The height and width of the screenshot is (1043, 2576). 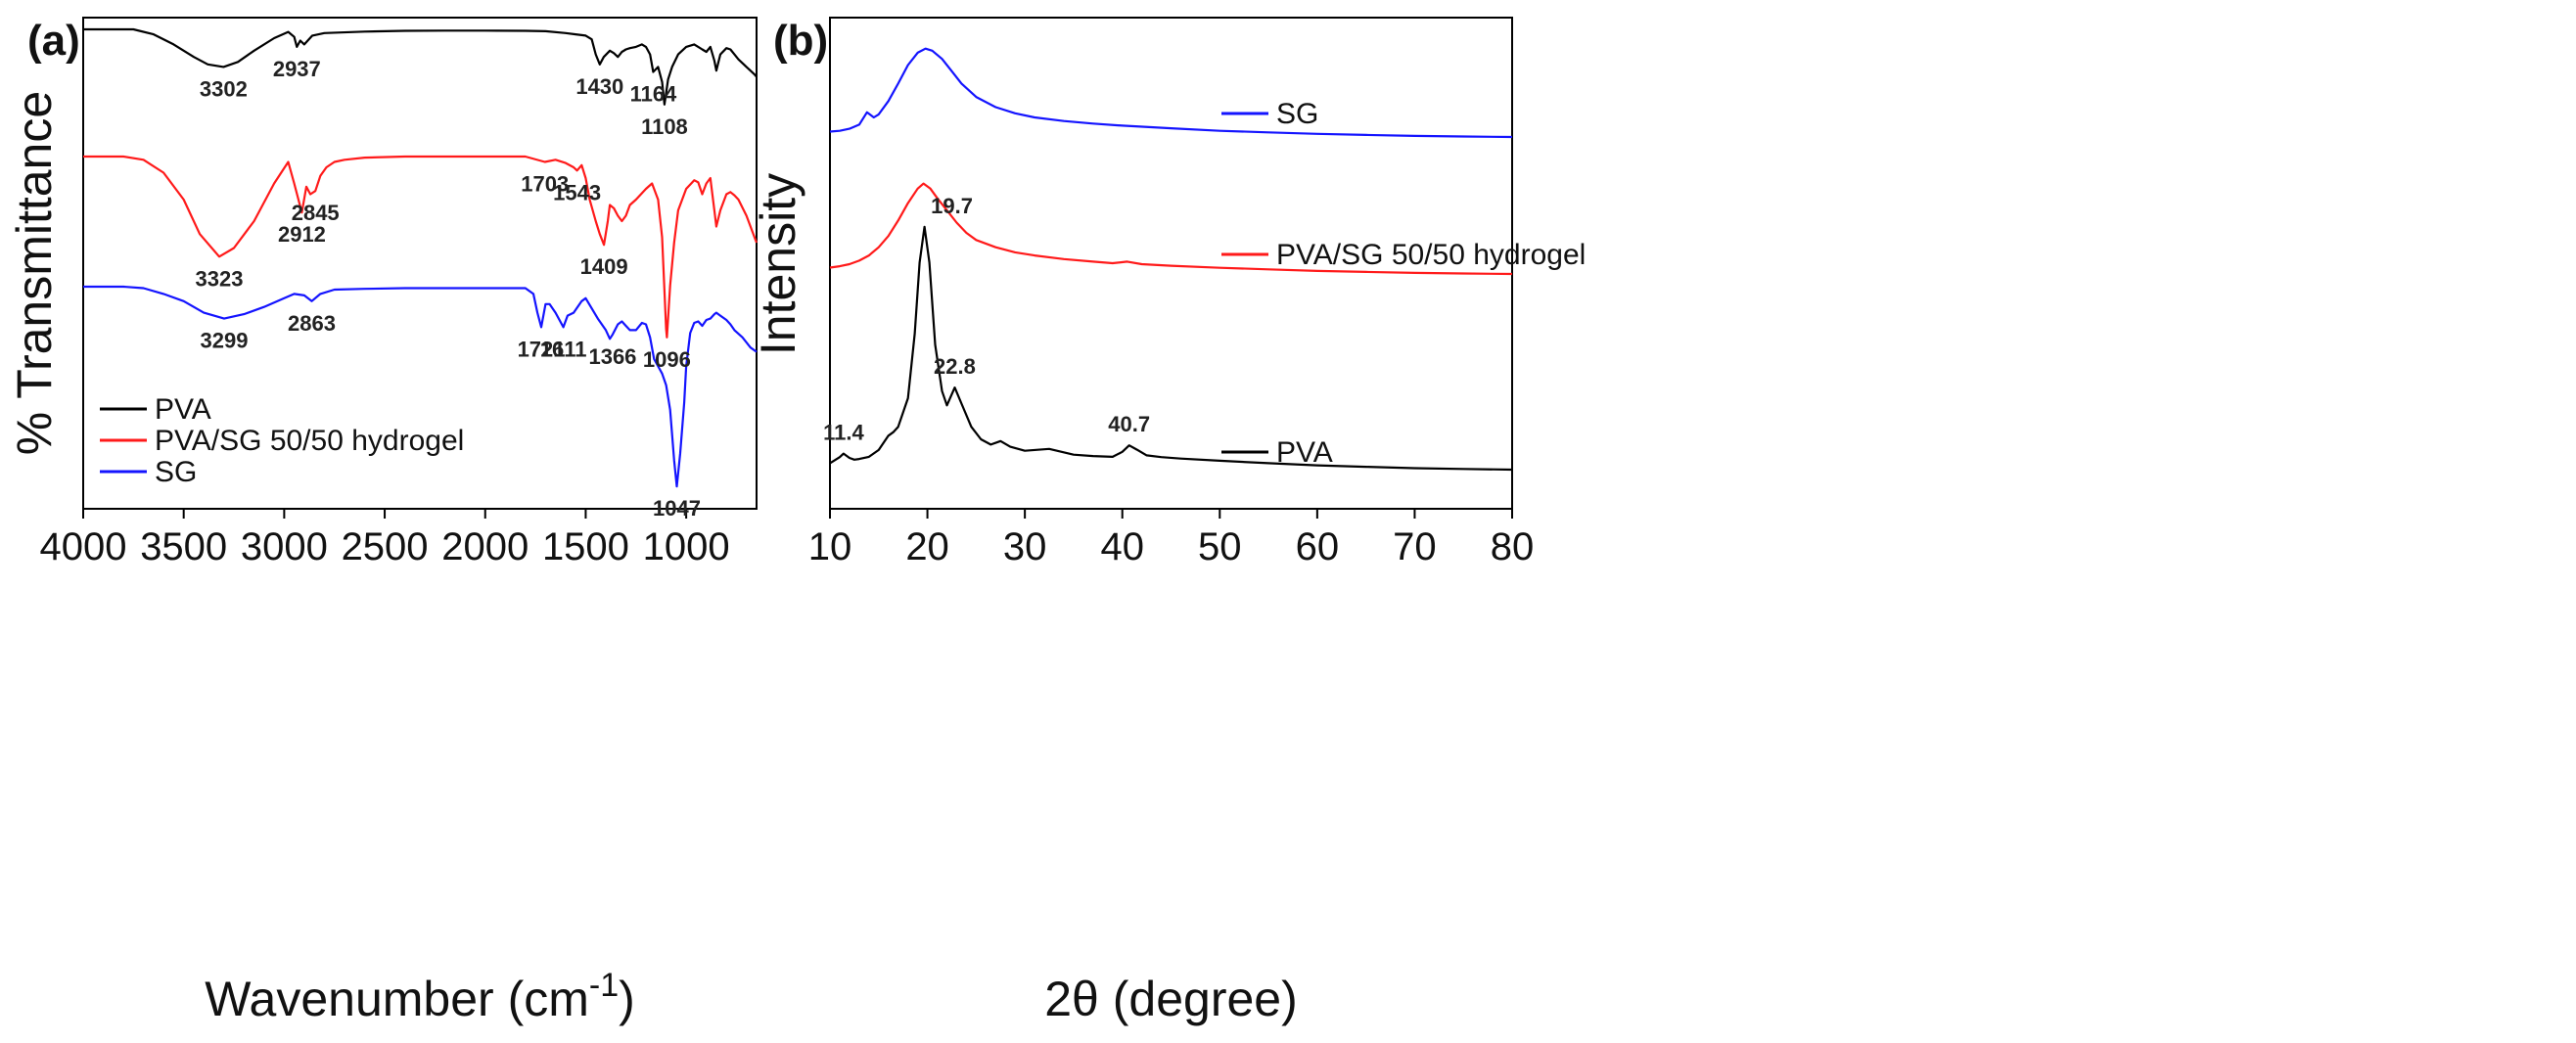 I want to click on peak-label-a-2912: 2912, so click(x=302, y=234).